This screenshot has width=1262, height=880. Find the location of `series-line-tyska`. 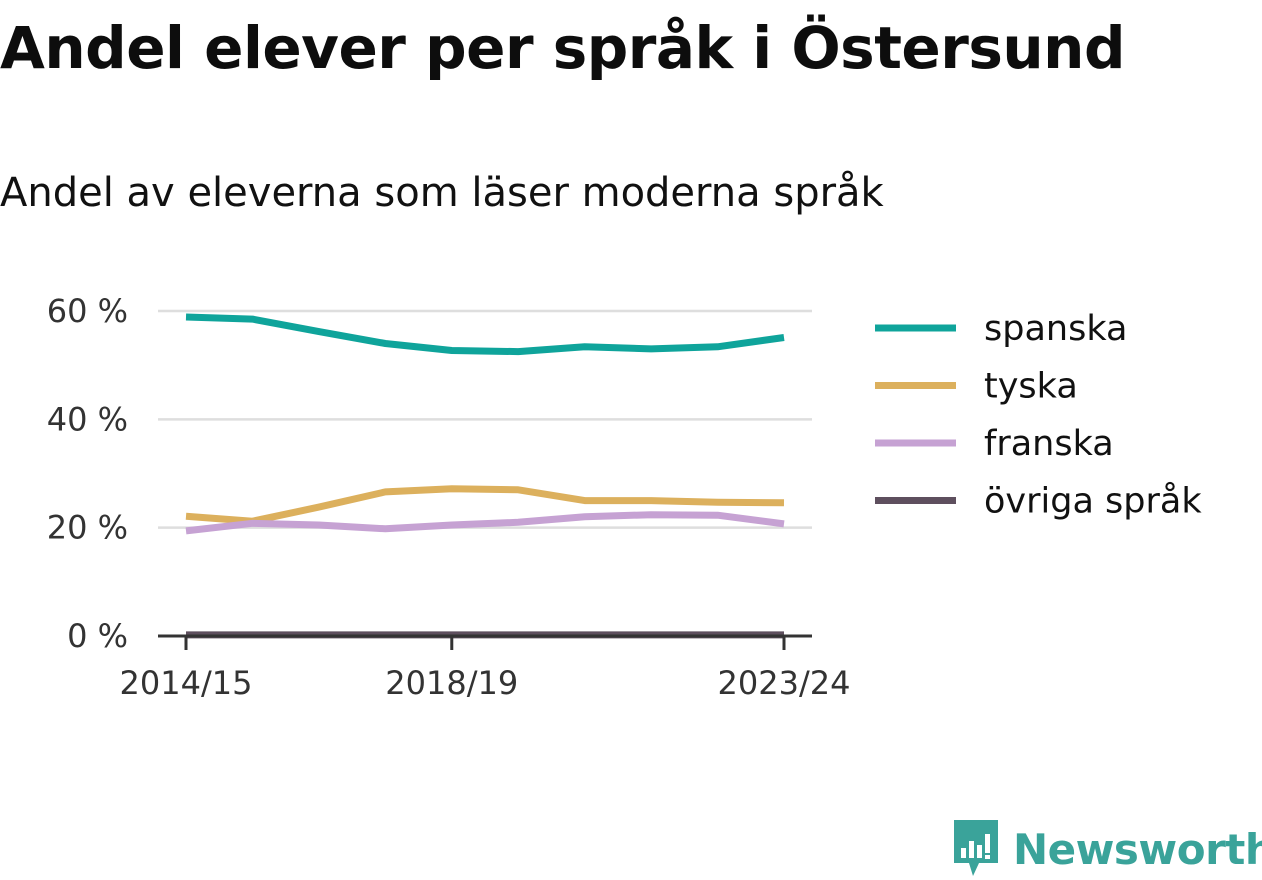

series-line-tyska is located at coordinates (485, 505).